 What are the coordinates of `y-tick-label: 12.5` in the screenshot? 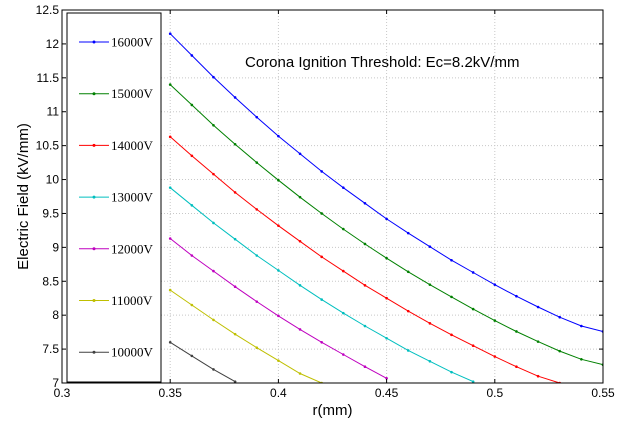 It's located at (48, 10).